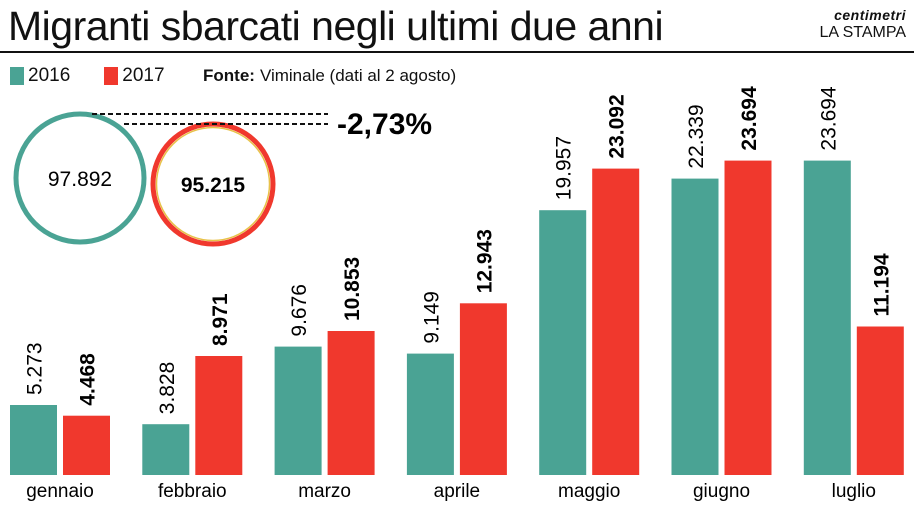 Image resolution: width=914 pixels, height=506 pixels. Describe the element at coordinates (299, 310) in the screenshot. I see `bar-label-2016-marzo: 9.676` at that location.